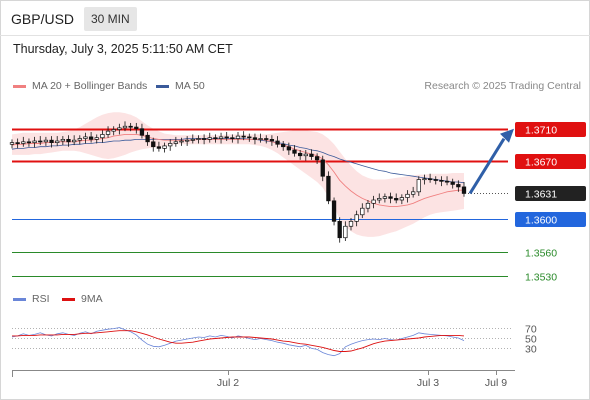 Image resolution: width=590 pixels, height=400 pixels. Describe the element at coordinates (41, 299) in the screenshot. I see `legend-rsi-label: RSI` at that location.